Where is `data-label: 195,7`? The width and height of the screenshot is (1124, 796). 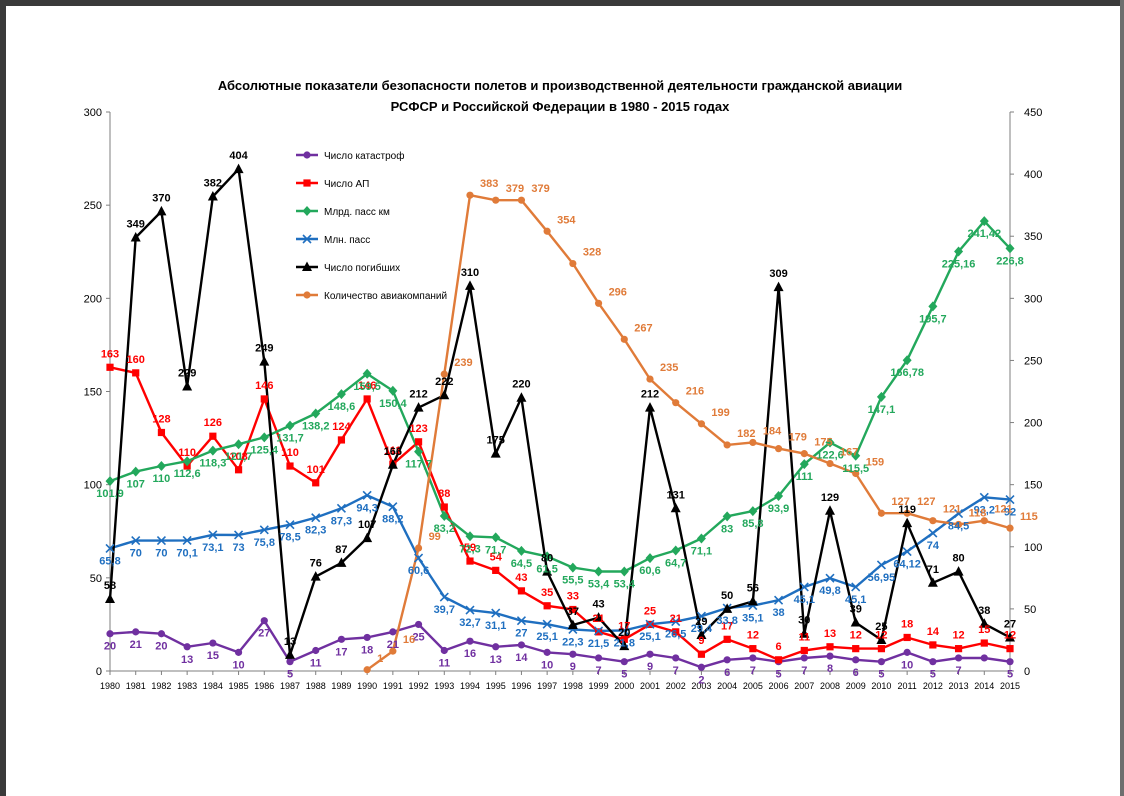
data-label: 195,7 is located at coordinates (933, 319).